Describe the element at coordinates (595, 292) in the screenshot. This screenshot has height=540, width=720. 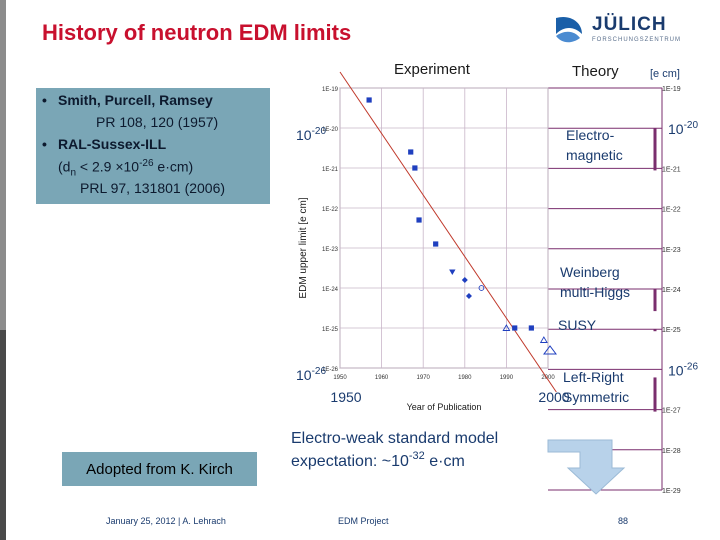
I see `theory-model-label: multi-Higgs` at that location.